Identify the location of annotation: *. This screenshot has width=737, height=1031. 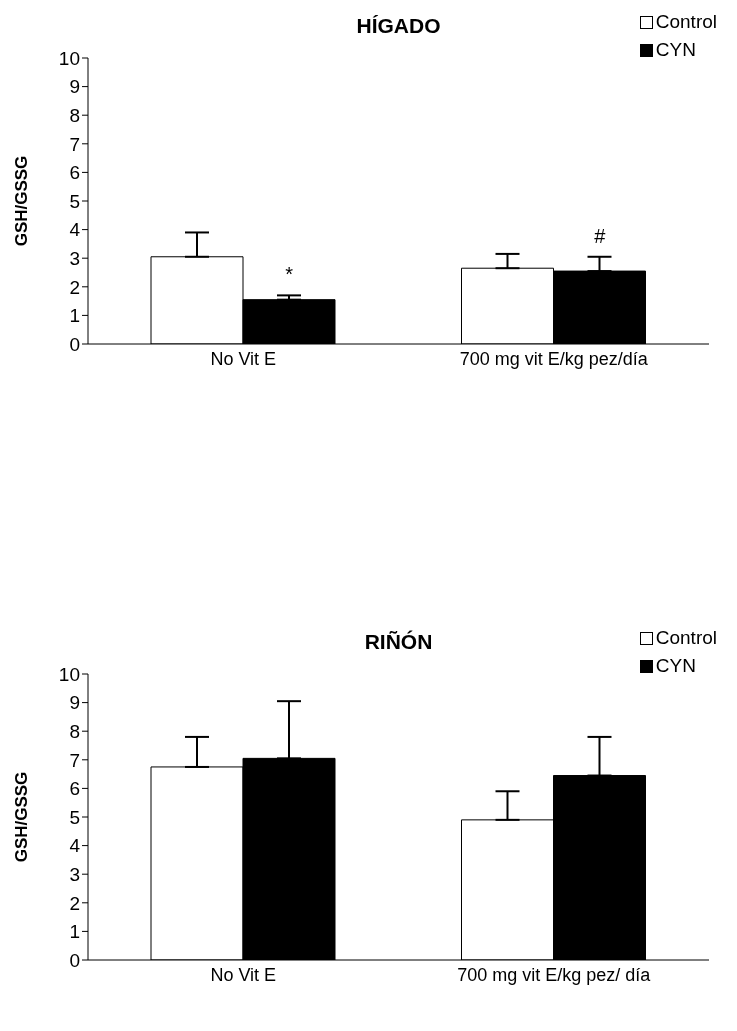
(289, 274).